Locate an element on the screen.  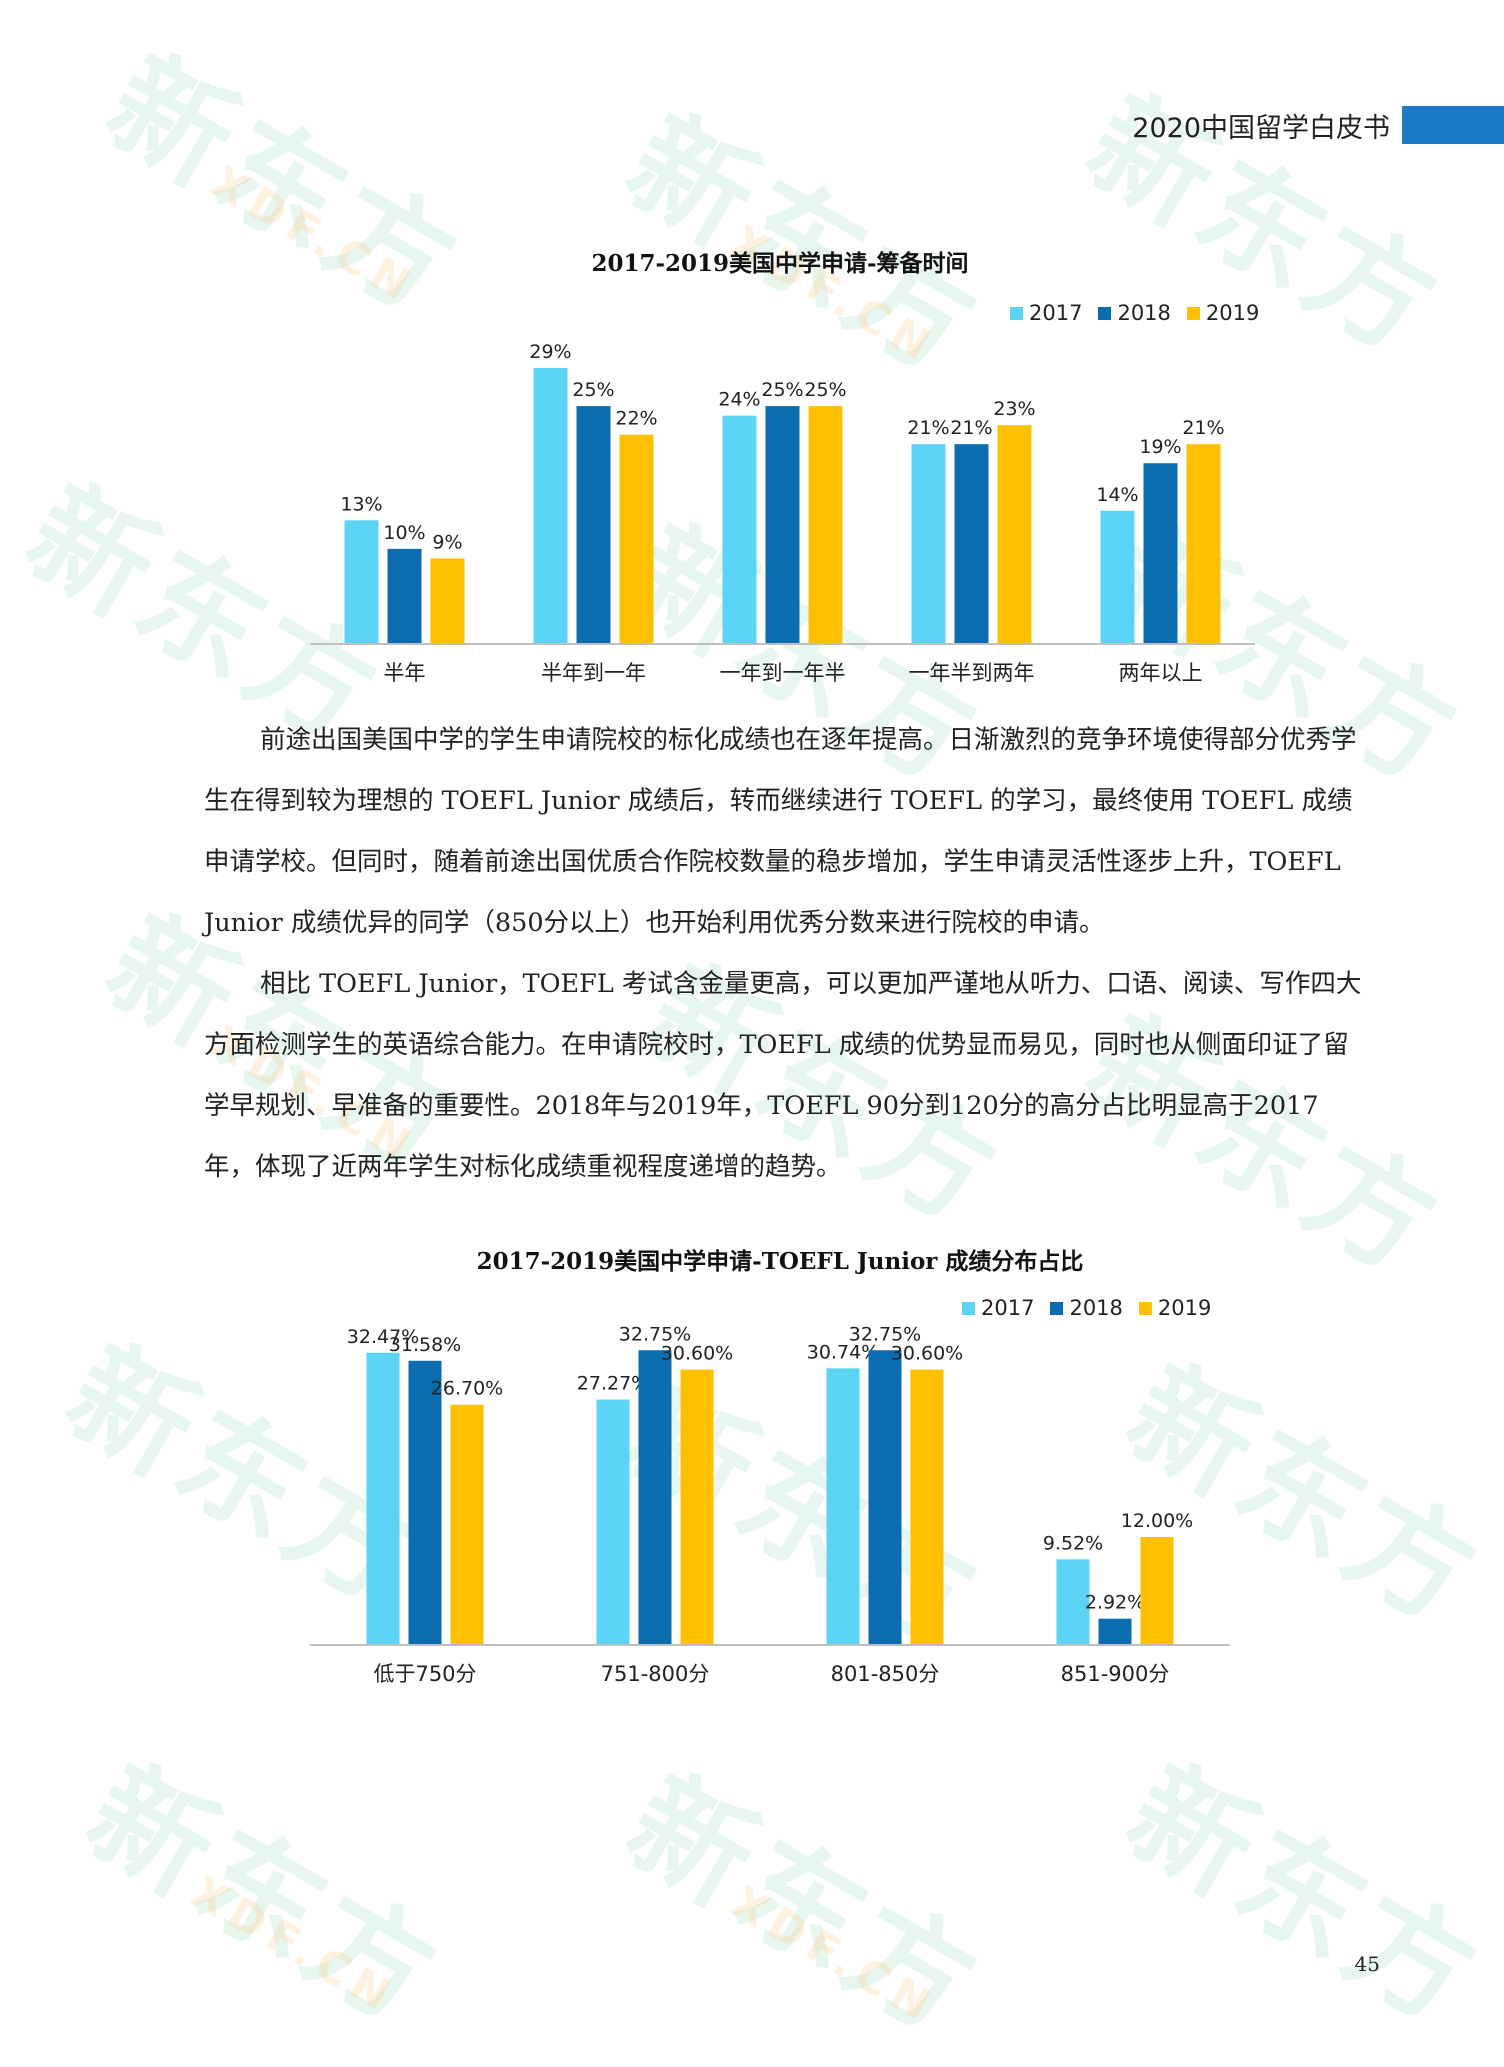
data-label-2018-2: 32.75% is located at coordinates (885, 1334).